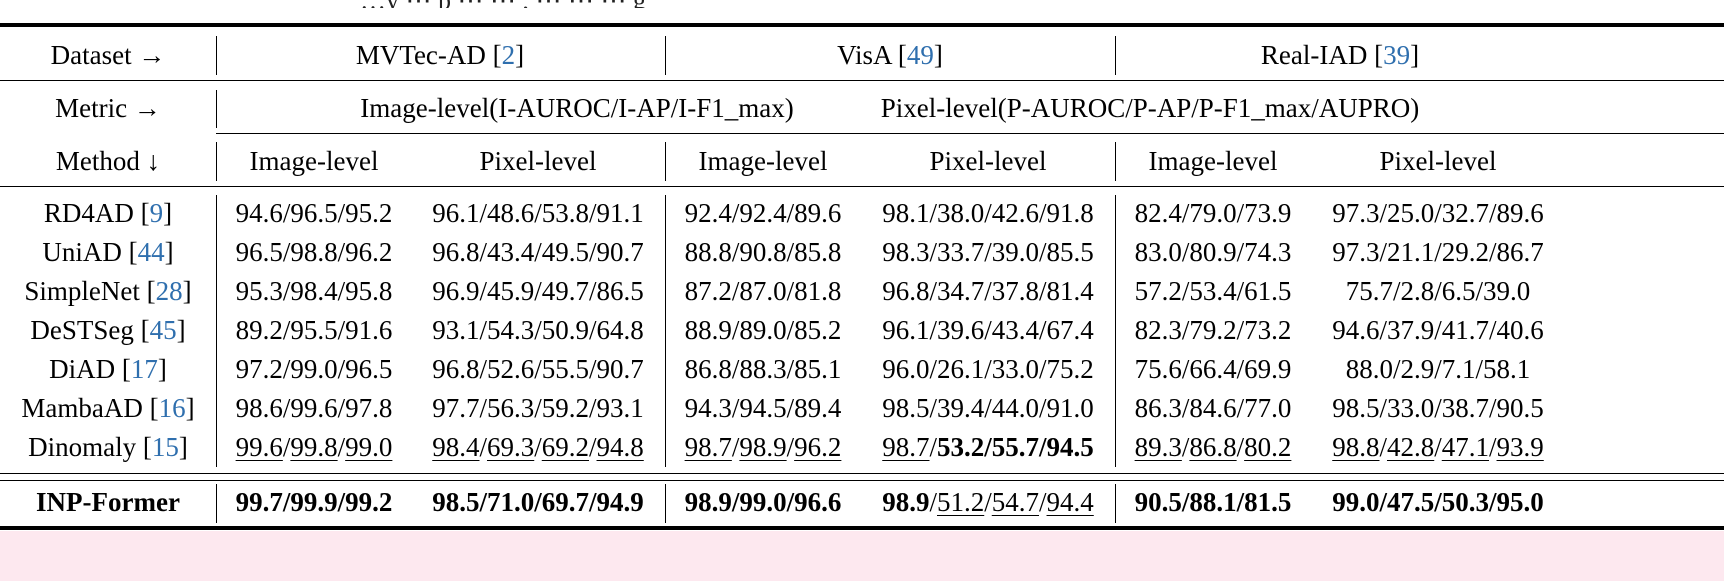 This screenshot has width=1724, height=587. What do you see at coordinates (862, 556) in the screenshot?
I see `ours-row-highlight` at bounding box center [862, 556].